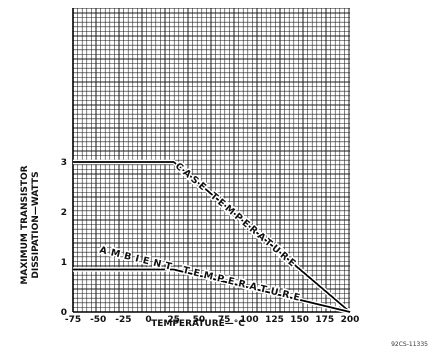  I want to click on y-tick-label: 1, so click(64, 263).